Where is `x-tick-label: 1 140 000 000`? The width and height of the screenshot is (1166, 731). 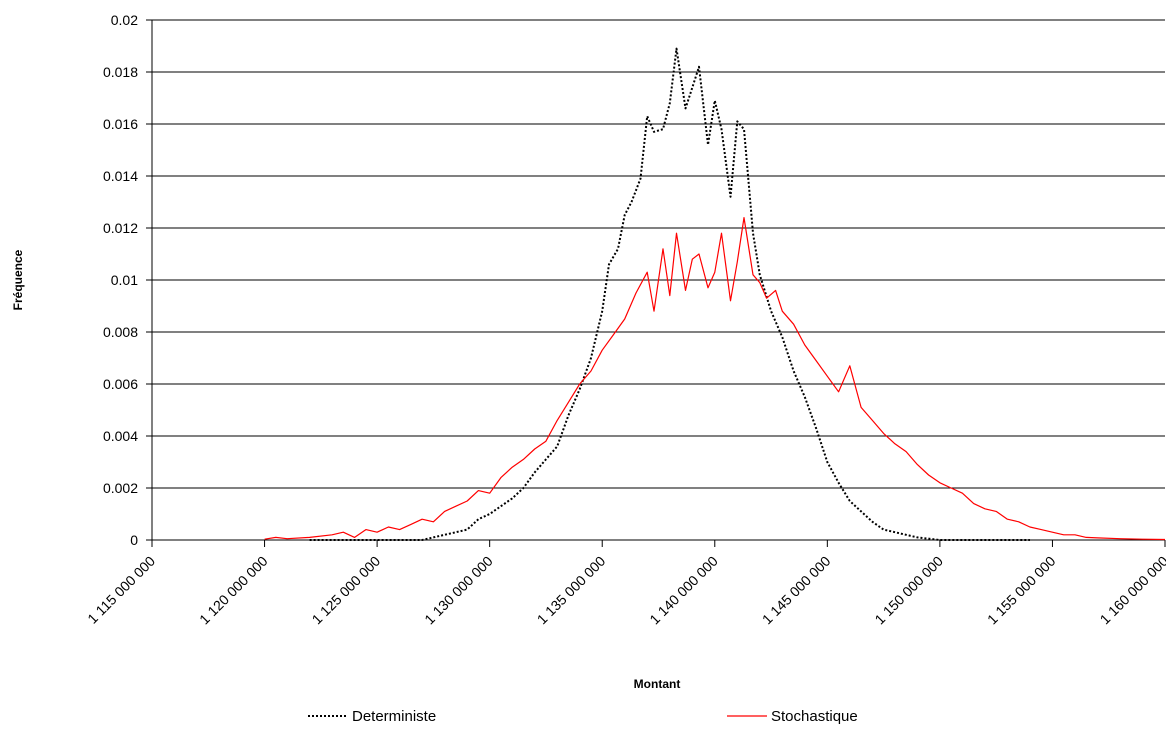 x-tick-label: 1 140 000 000 is located at coordinates (683, 590).